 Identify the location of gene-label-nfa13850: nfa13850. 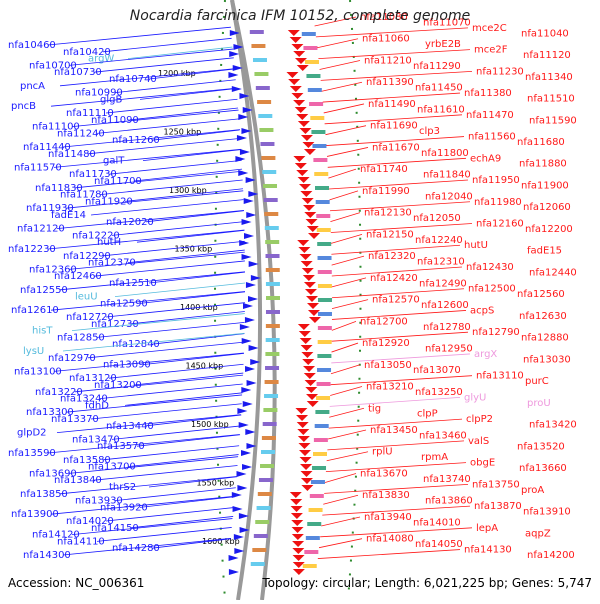
(44, 494).